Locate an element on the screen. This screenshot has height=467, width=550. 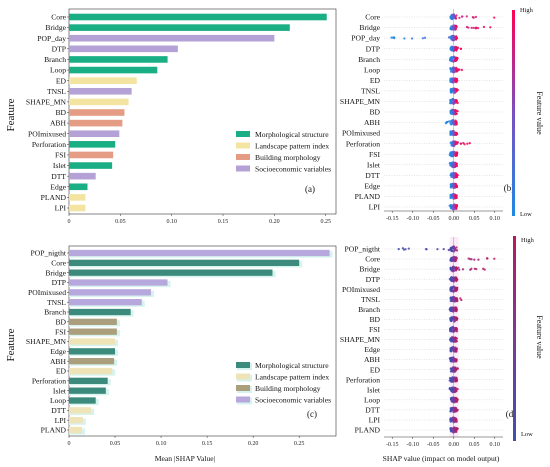
legend-label: Morphological structure is located at coordinates (292, 134).